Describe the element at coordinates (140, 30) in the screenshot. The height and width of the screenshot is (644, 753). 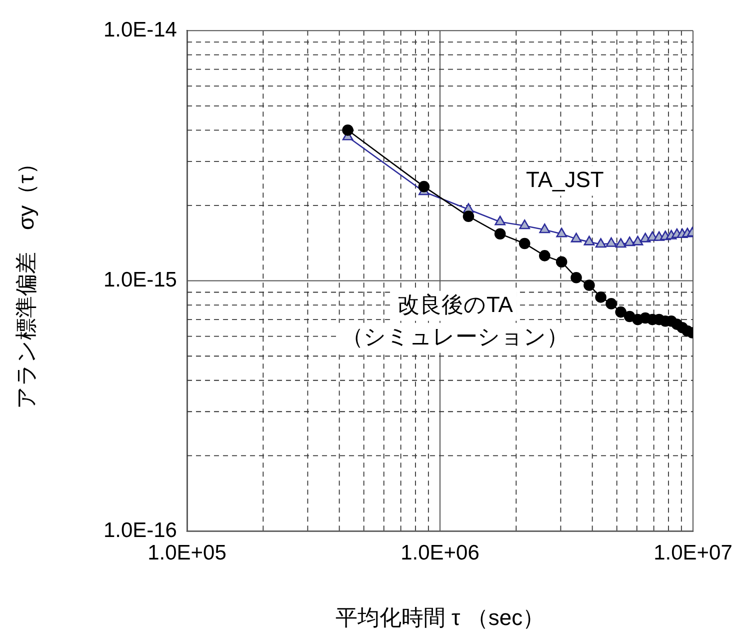
I see `y-tick-label: 1.0E-14` at that location.